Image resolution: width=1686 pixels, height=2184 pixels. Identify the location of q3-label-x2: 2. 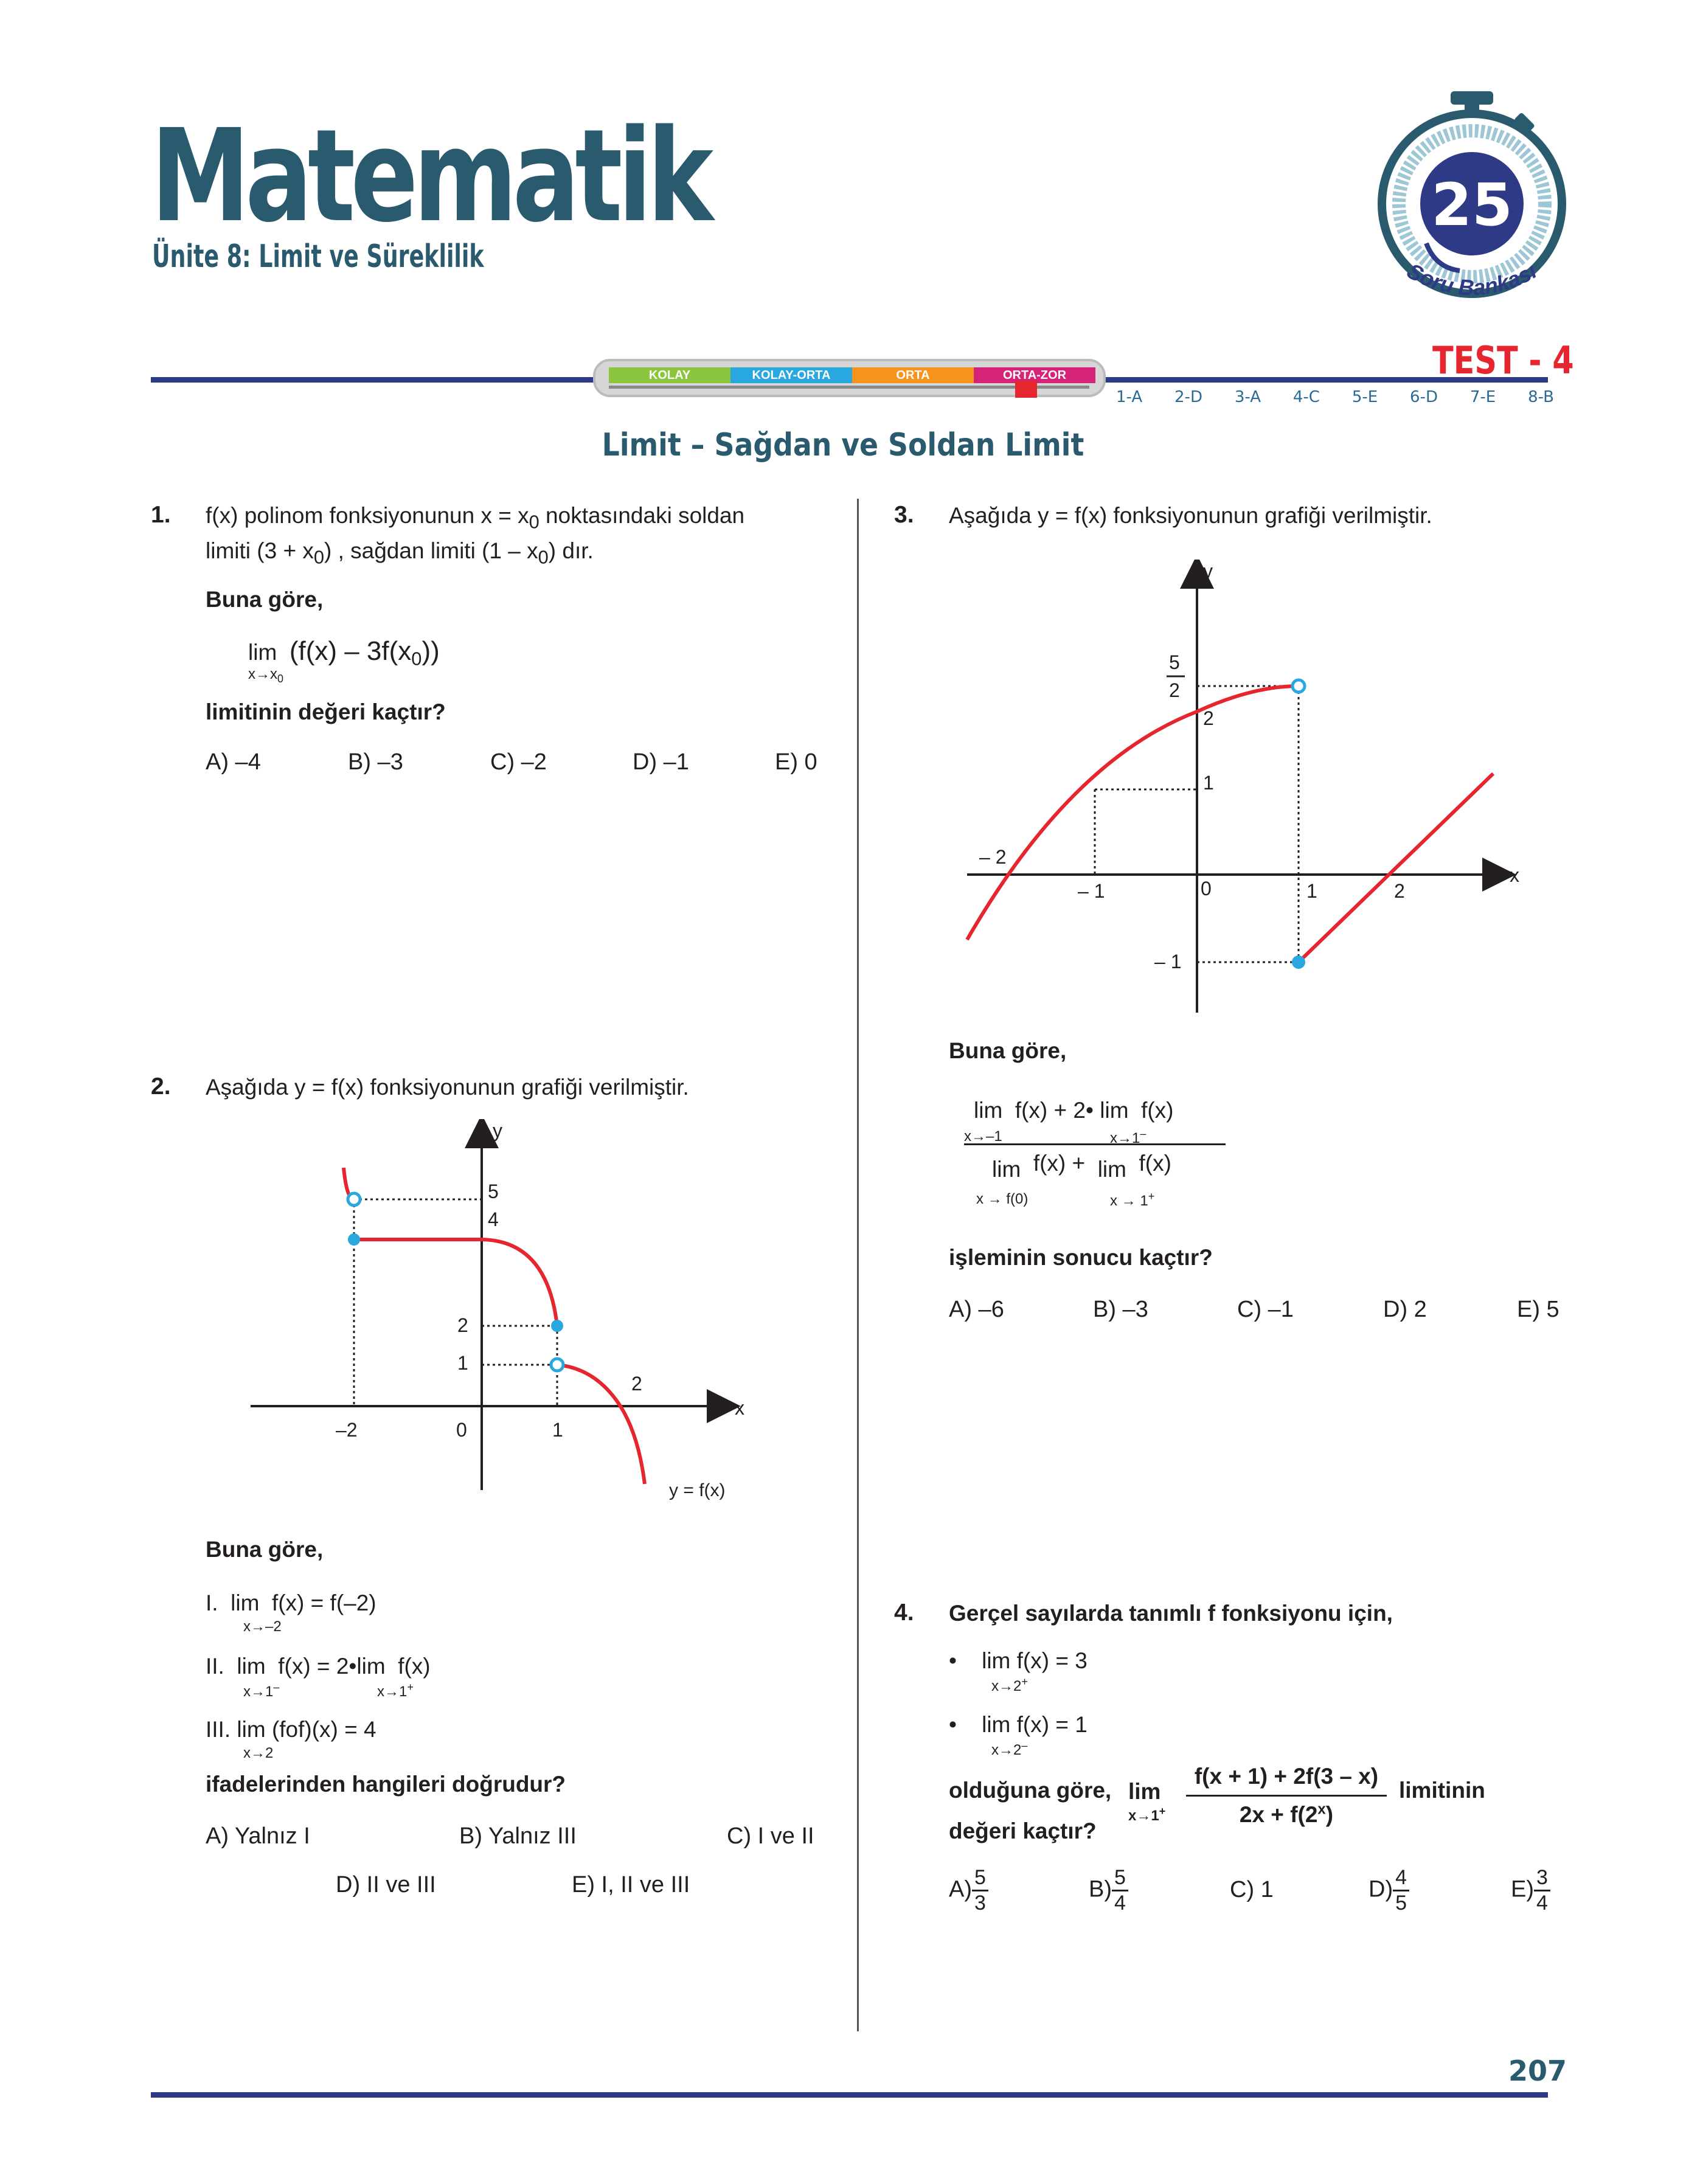
(1399, 891).